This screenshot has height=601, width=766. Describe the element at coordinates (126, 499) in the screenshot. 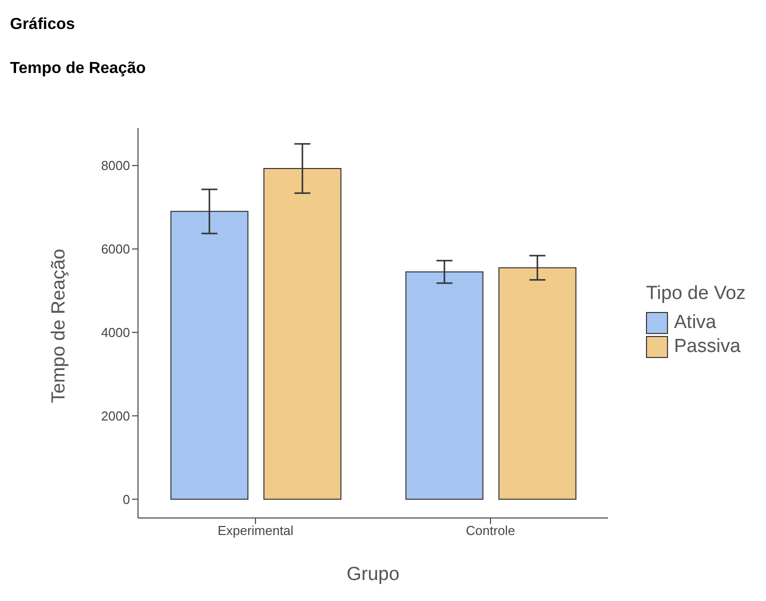

I see `y-tick-label: 0` at that location.